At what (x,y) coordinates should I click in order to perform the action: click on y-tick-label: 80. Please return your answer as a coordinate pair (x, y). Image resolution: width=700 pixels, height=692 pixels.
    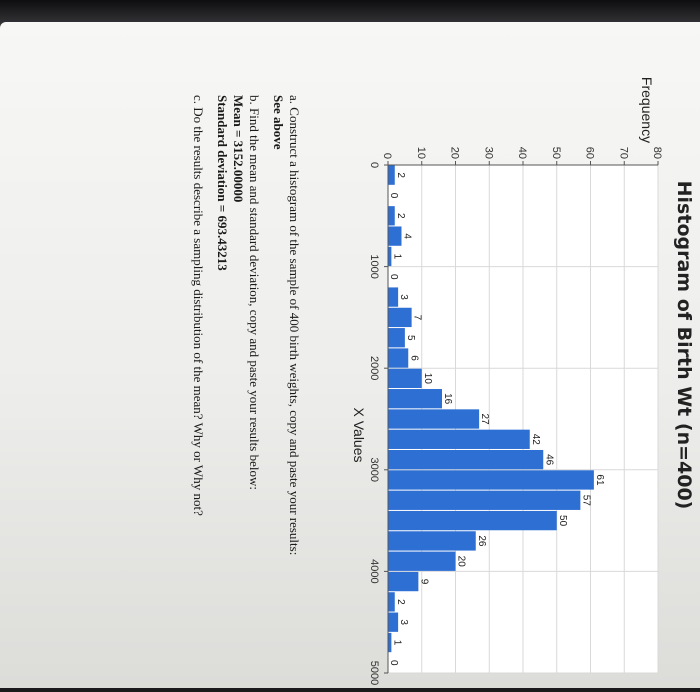
    Looking at the image, I should click on (657, 153).